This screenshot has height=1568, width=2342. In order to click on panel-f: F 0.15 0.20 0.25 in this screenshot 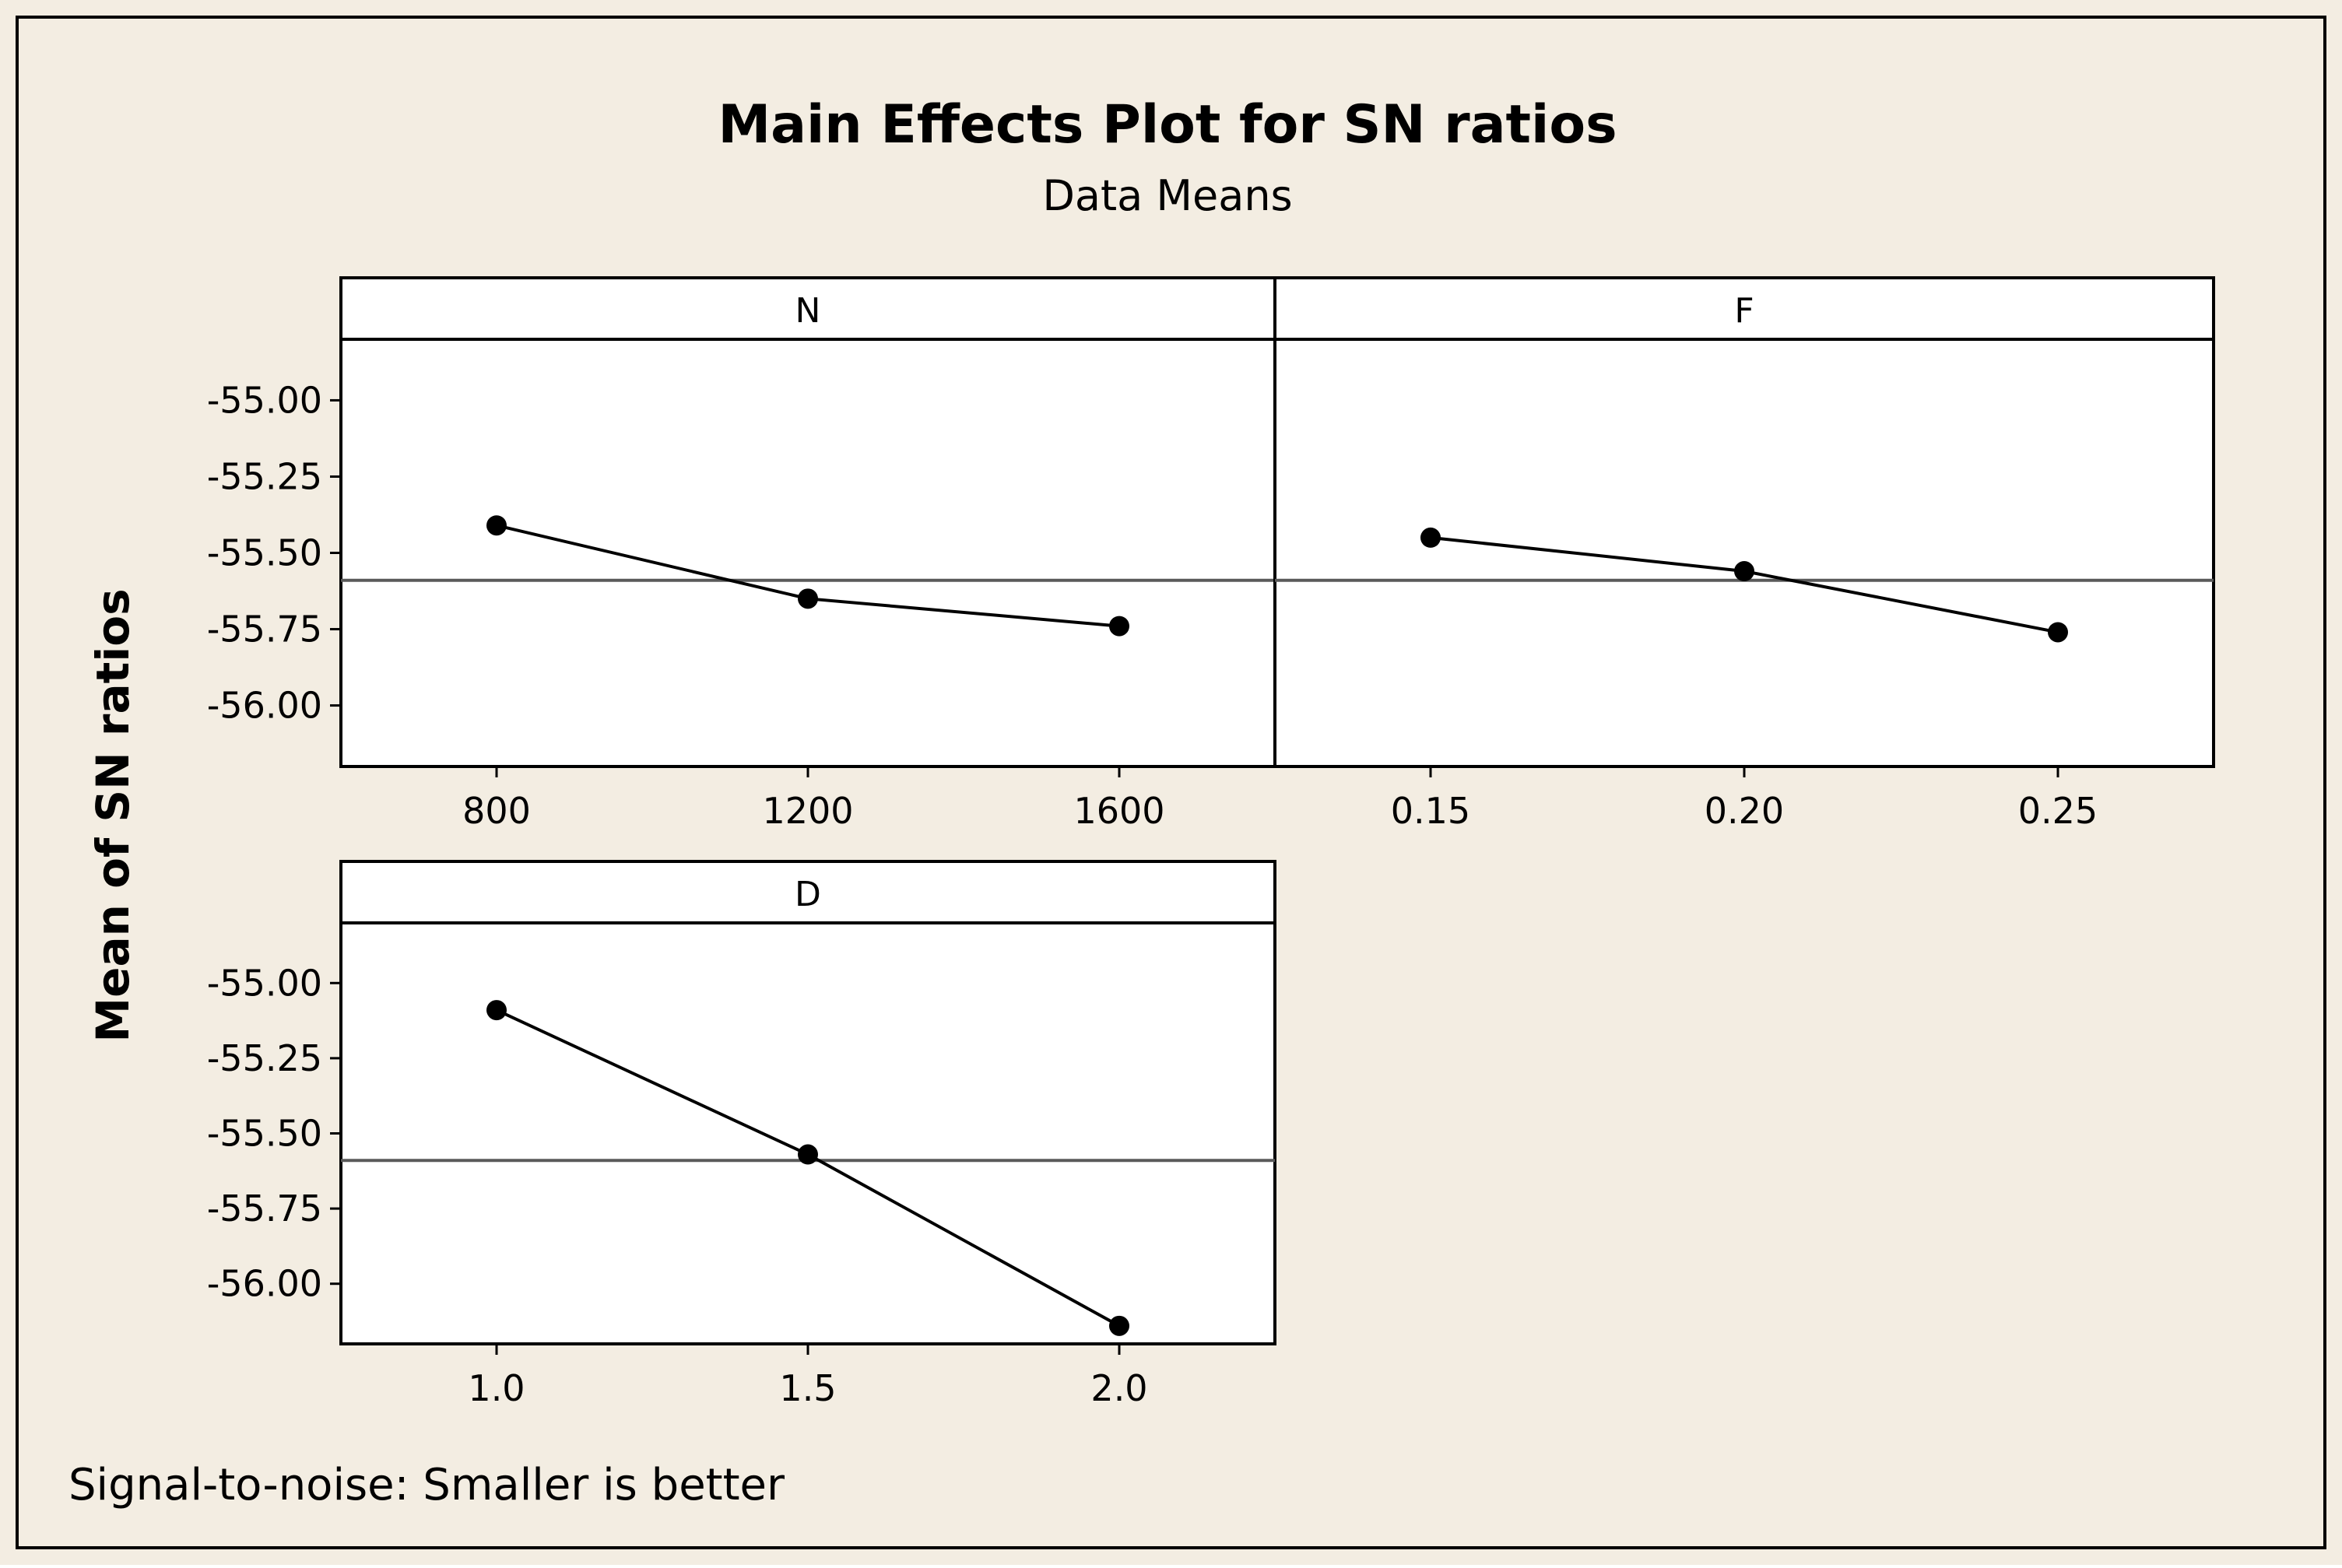, I will do `click(1744, 554)`.